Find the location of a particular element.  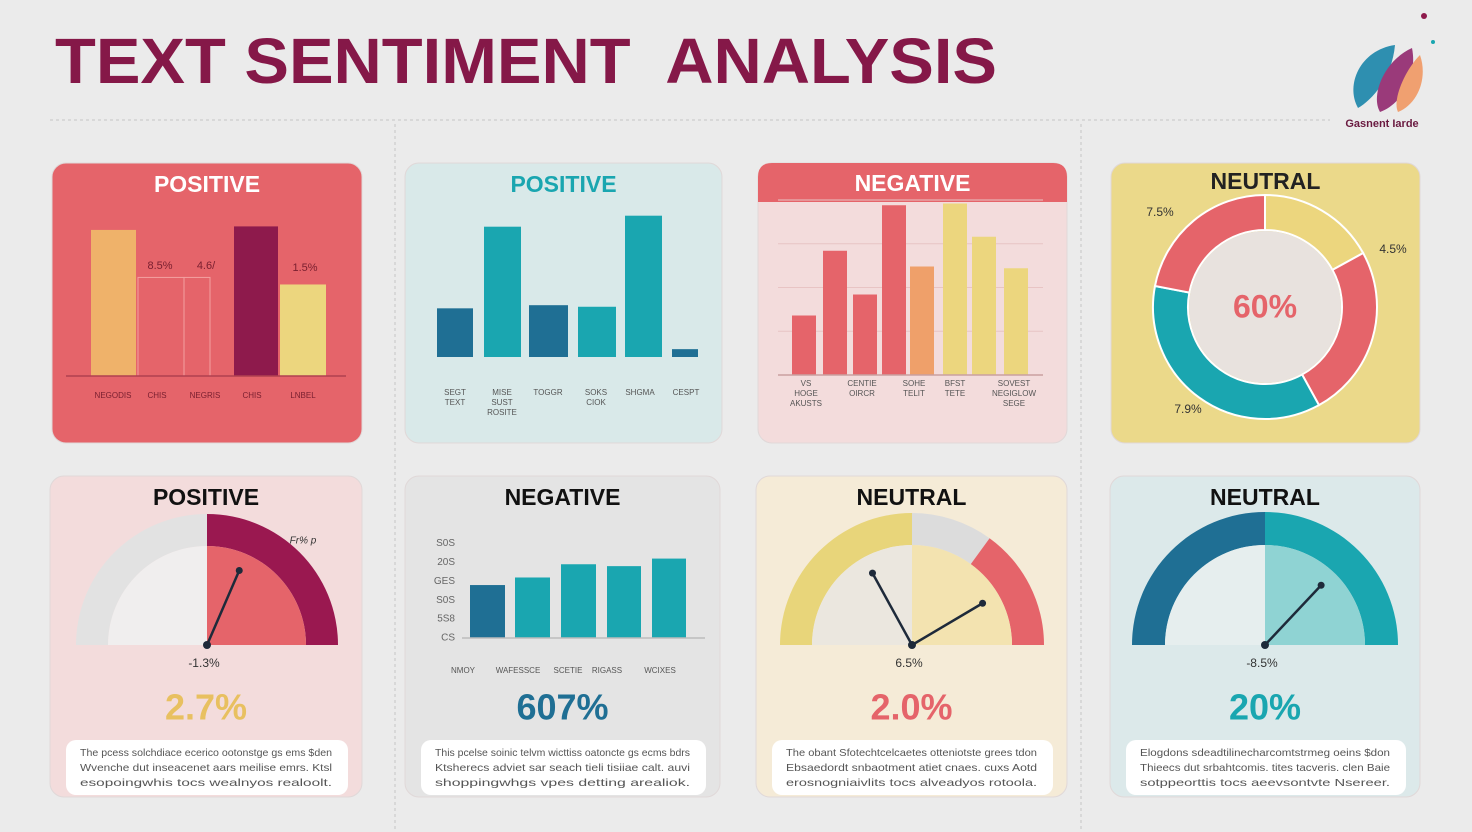

big-value: 607% is located at coordinates (562, 707).